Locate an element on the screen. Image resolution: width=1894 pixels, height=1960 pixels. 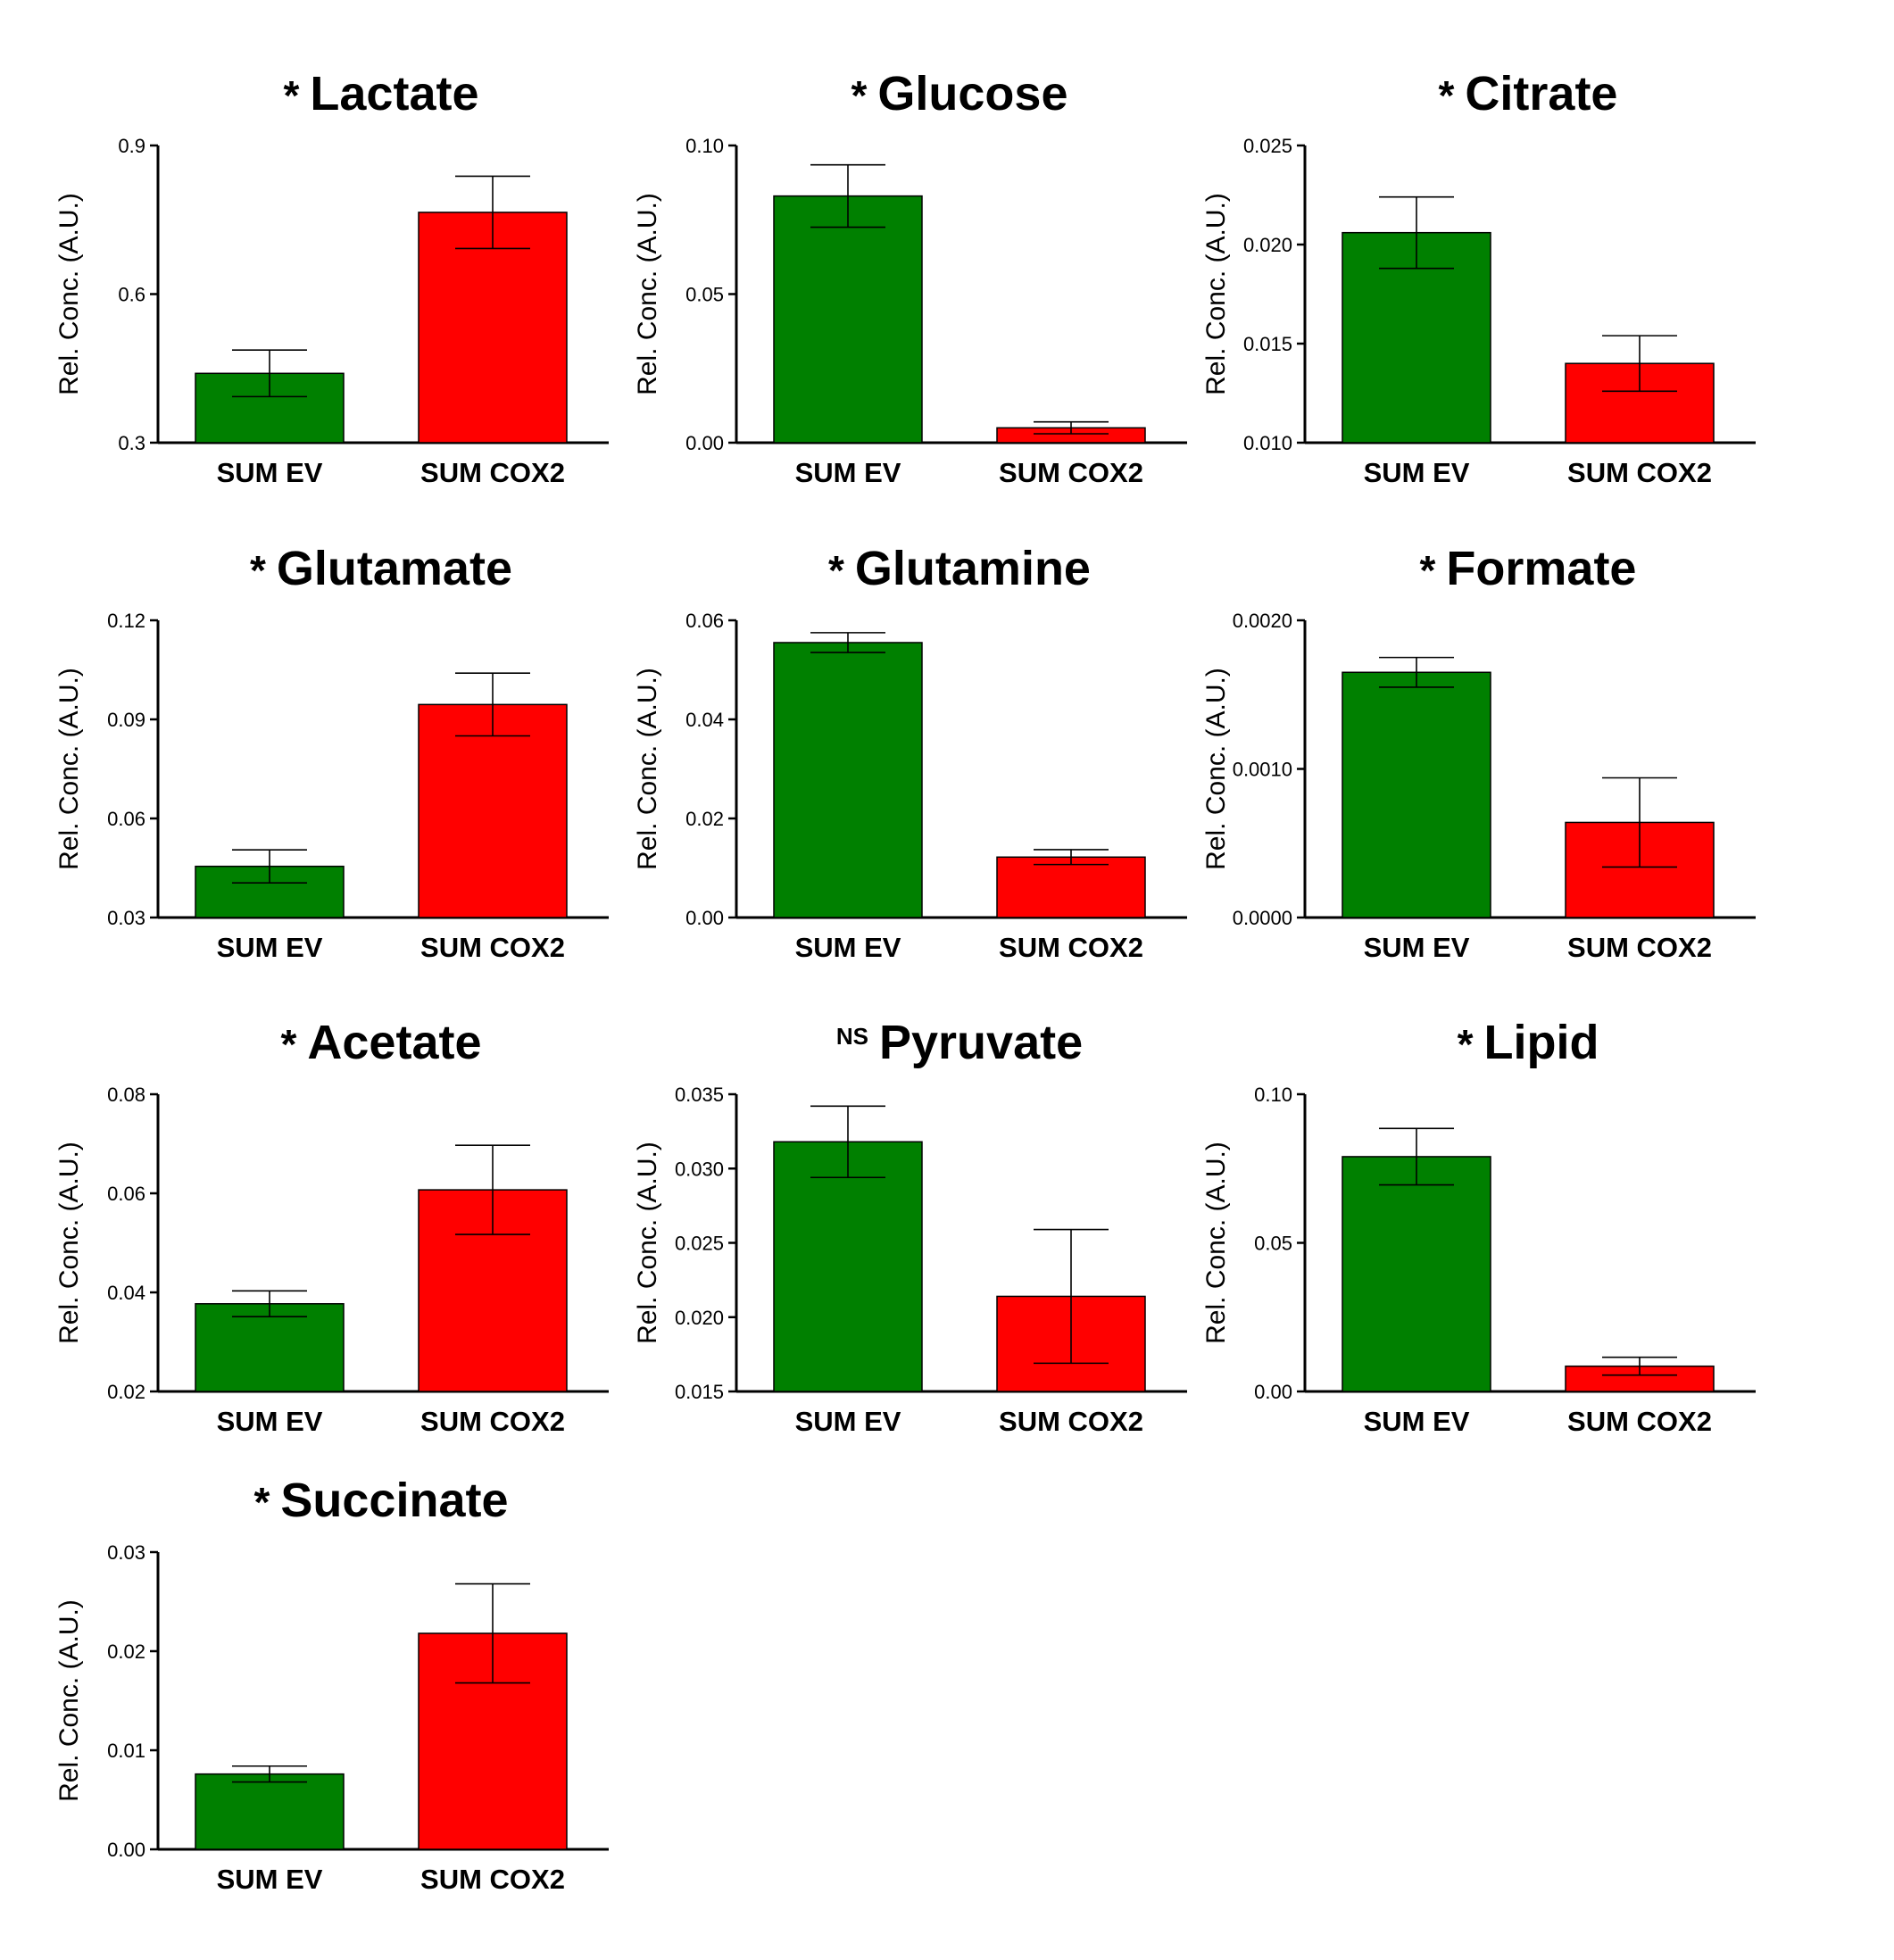
panel-title-text: Lactate is located at coordinates (394, 93).